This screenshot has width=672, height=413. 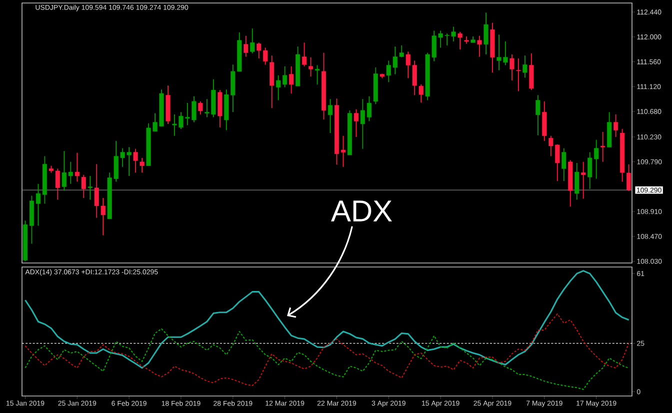 I want to click on line-series, so click(x=327, y=359).